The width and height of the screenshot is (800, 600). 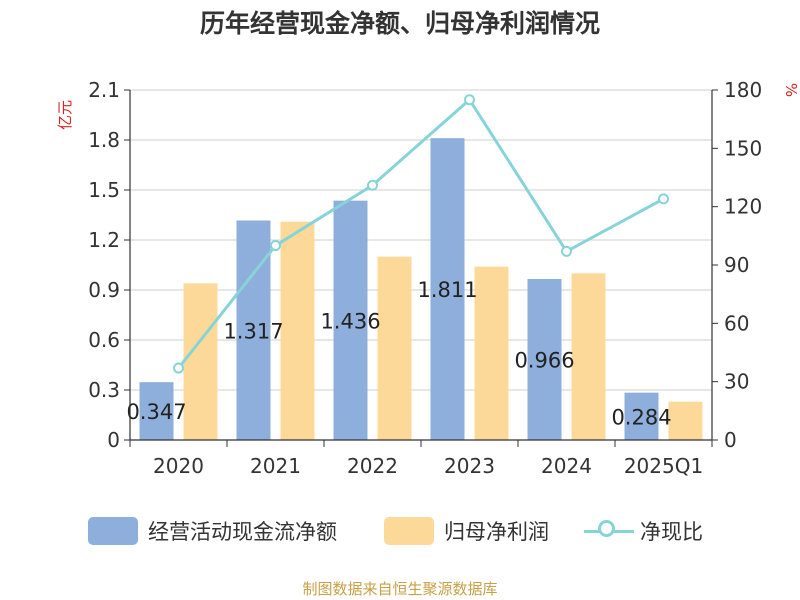 I want to click on legend-item-net-profit: 归母净利润, so click(x=466, y=531).